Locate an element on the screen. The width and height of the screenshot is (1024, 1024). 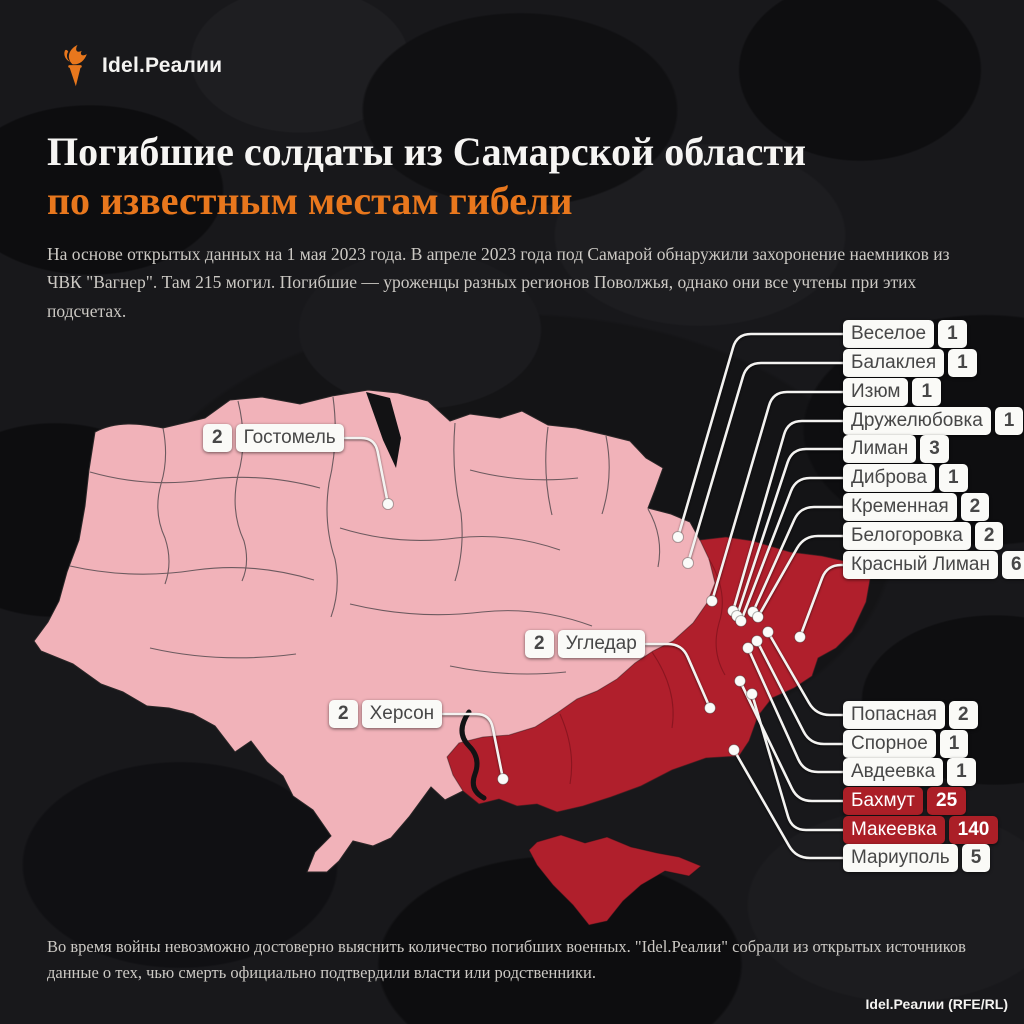
place-label: Авдеевка 1 is located at coordinates (909, 772).